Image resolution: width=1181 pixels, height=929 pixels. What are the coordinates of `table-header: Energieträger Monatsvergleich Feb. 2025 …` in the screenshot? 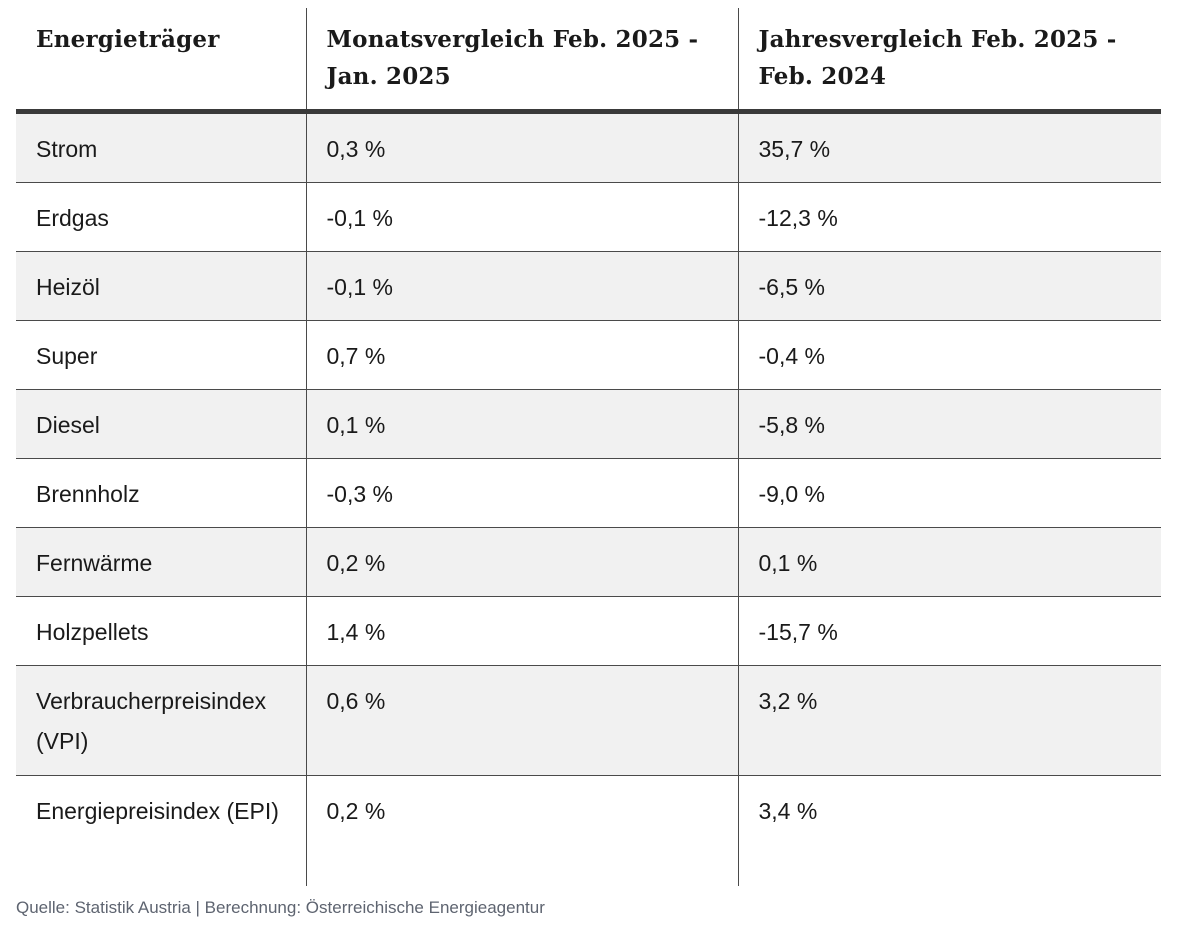 It's located at (588, 61).